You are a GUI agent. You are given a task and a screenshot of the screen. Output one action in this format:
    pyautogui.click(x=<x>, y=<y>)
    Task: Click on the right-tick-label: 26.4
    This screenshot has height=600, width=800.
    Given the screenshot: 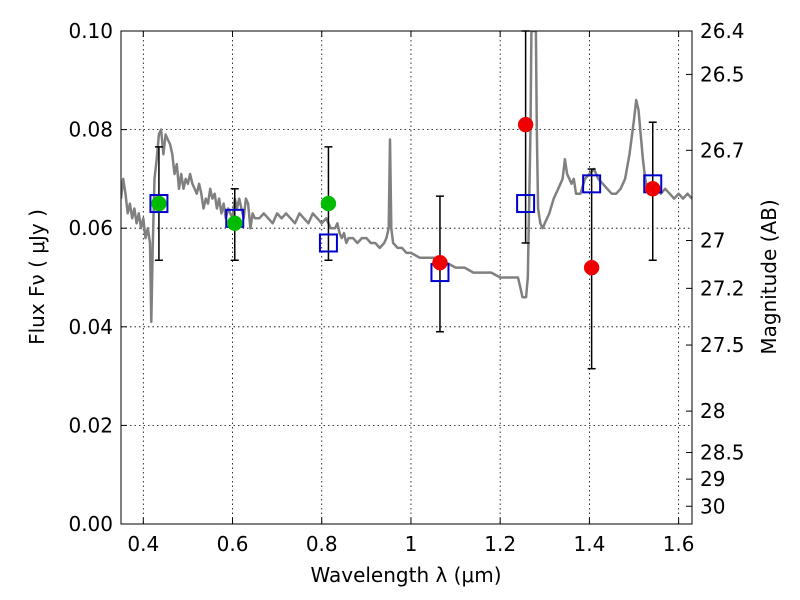 What is the action you would take?
    pyautogui.click(x=722, y=31)
    